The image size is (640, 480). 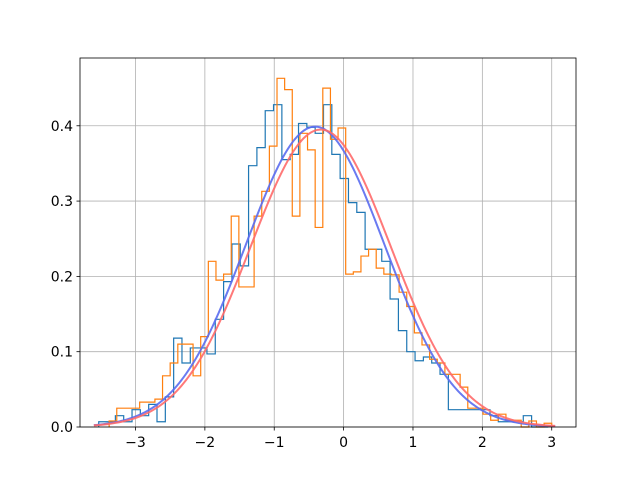 What do you see at coordinates (62, 353) in the screenshot?
I see `y-tick-label: 0.1` at bounding box center [62, 353].